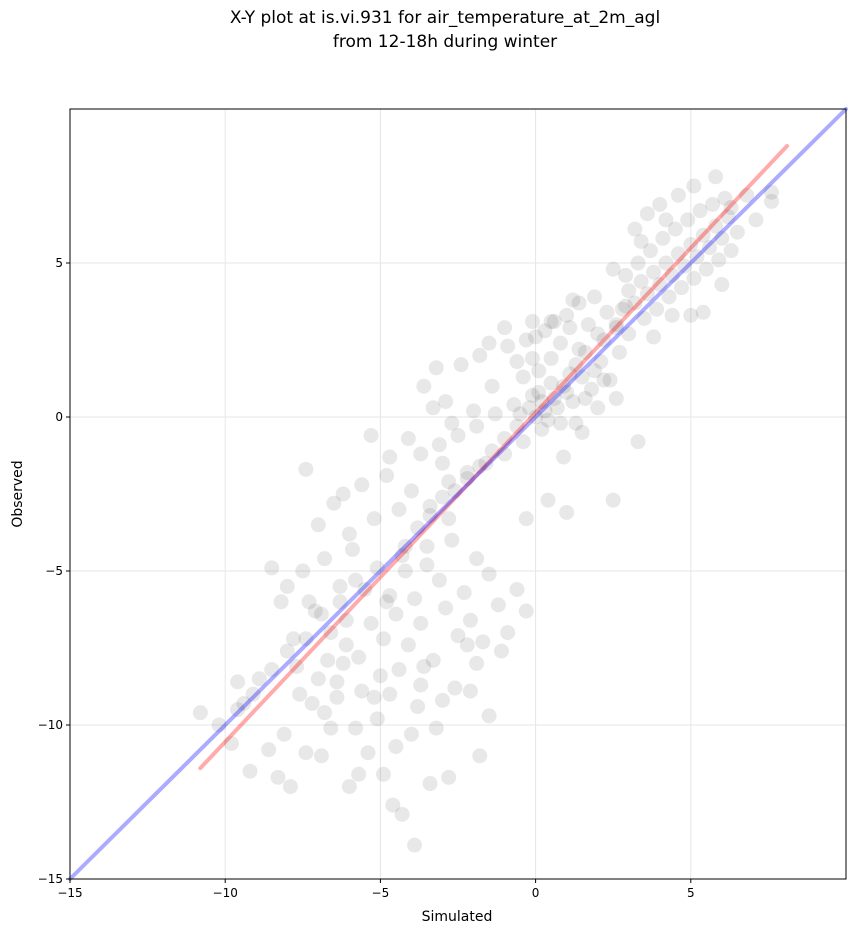 The width and height of the screenshot is (854, 934). Describe the element at coordinates (54, 571) in the screenshot. I see `y-tick-label-2: −5` at that location.